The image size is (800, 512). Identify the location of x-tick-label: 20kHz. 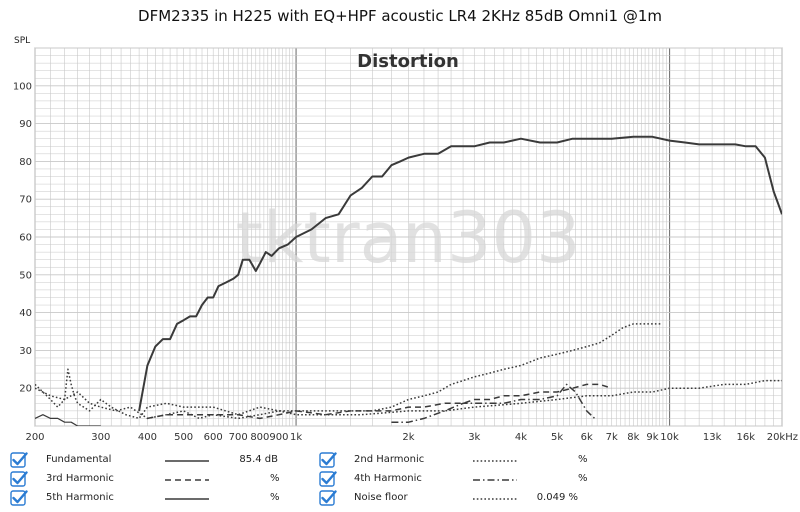
(782, 437).